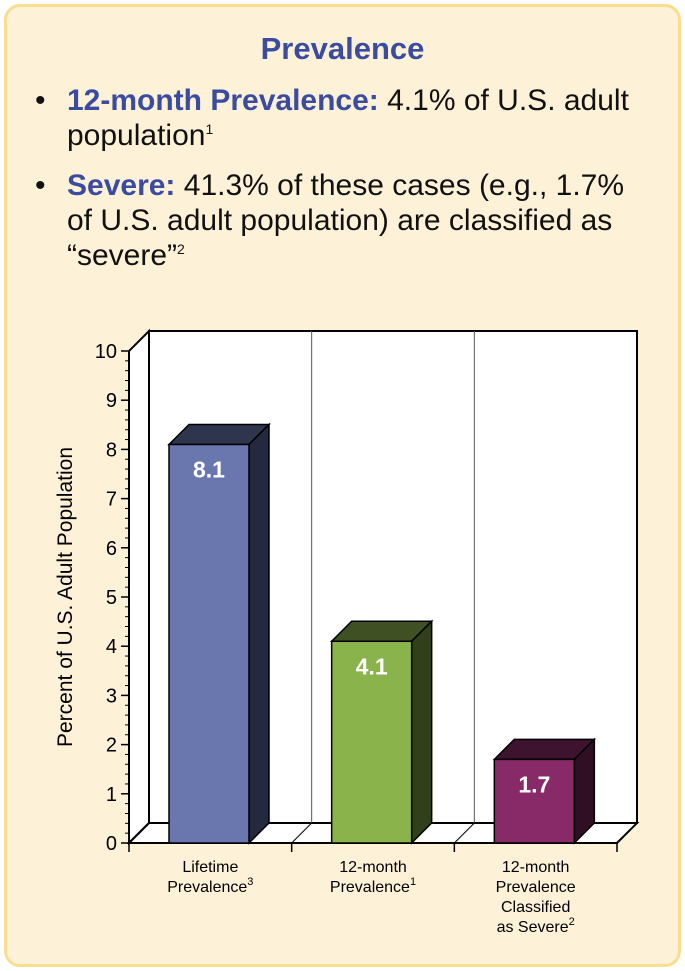 This screenshot has height=971, width=685. Describe the element at coordinates (342, 48) in the screenshot. I see `page-title: Prevalence` at that location.